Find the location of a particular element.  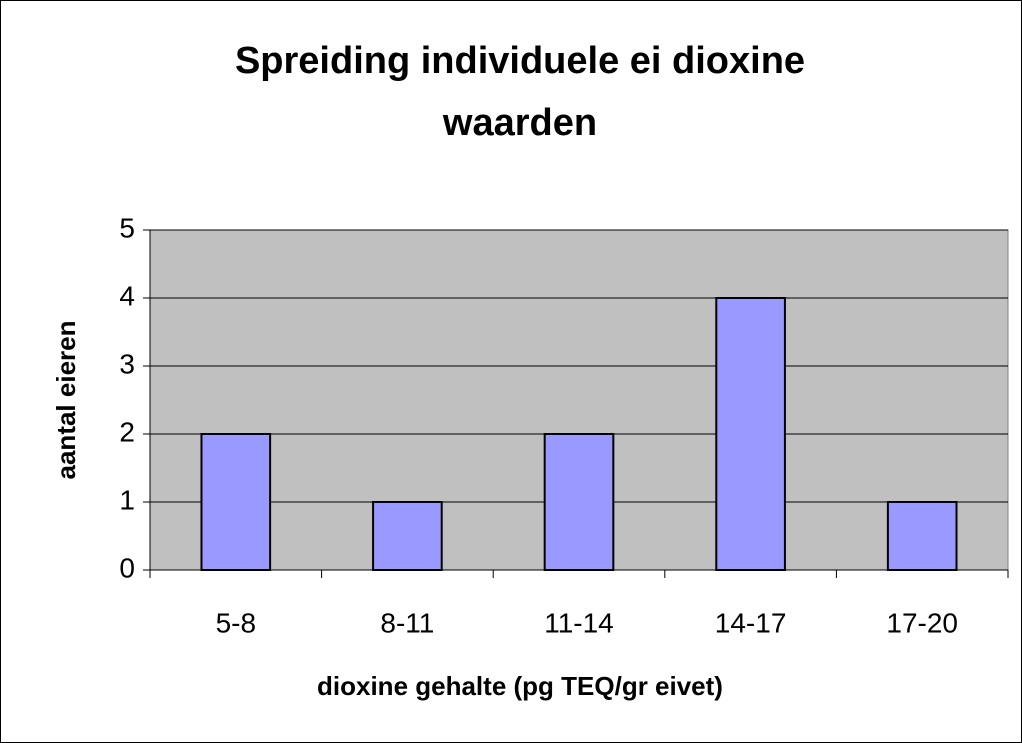

x-tick-label: 17-20 is located at coordinates (922, 622).